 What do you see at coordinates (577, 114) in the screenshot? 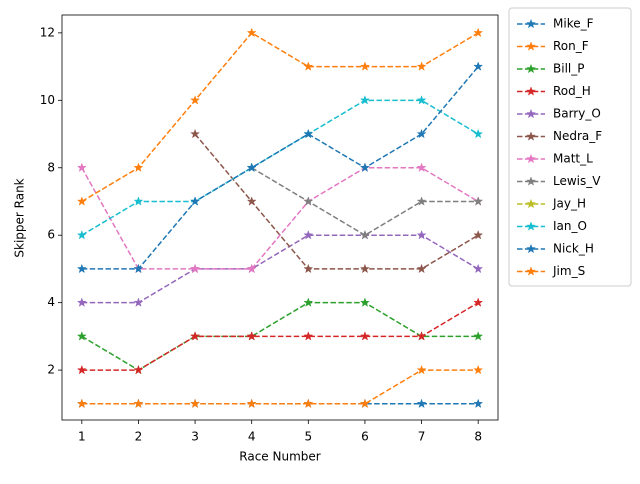
I see `legend-label: Barry_O` at bounding box center [577, 114].